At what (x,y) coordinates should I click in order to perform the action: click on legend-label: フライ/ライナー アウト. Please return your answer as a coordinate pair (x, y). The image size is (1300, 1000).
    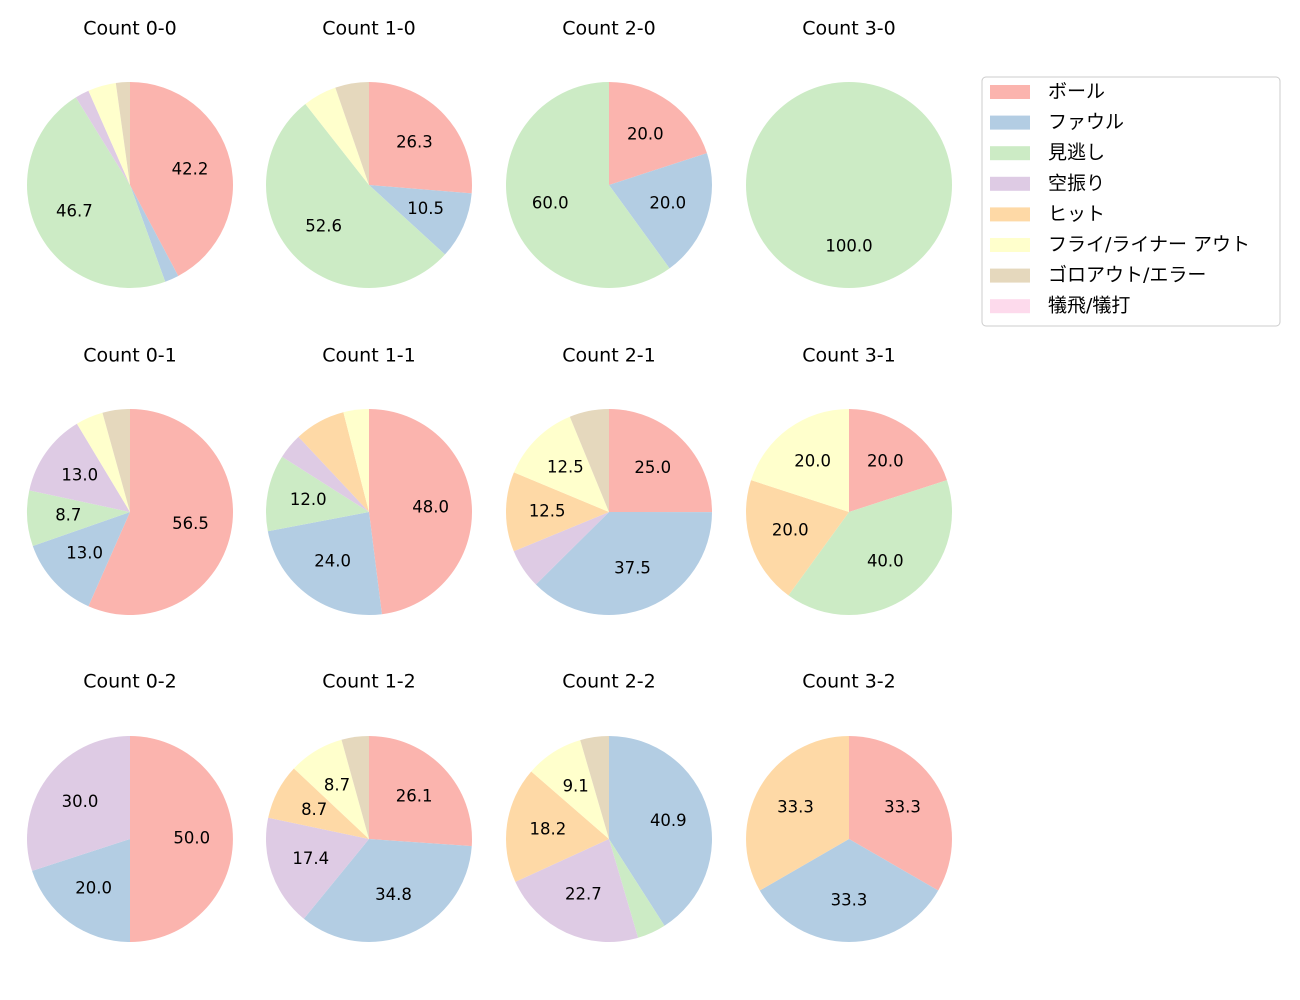
    Looking at the image, I should click on (1149, 245).